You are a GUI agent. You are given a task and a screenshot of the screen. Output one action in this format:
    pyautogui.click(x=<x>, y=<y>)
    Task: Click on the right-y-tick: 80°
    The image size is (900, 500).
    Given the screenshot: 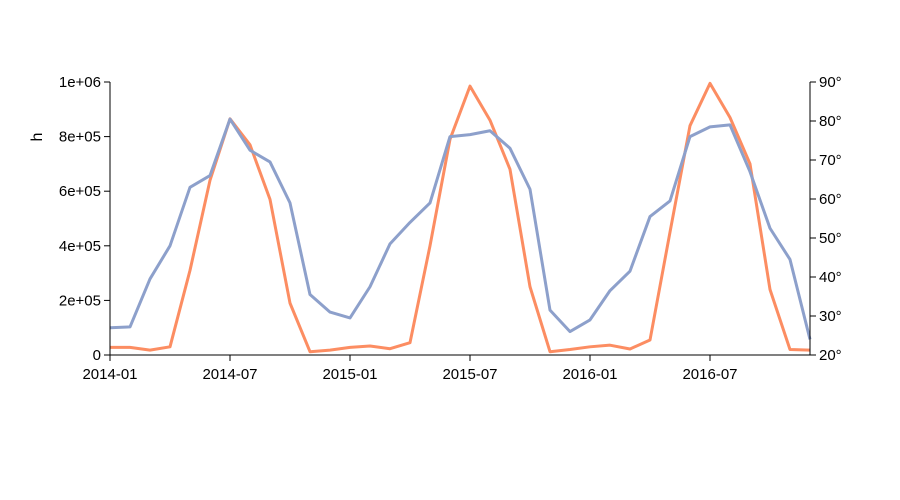 What is the action you would take?
    pyautogui.click(x=826, y=121)
    